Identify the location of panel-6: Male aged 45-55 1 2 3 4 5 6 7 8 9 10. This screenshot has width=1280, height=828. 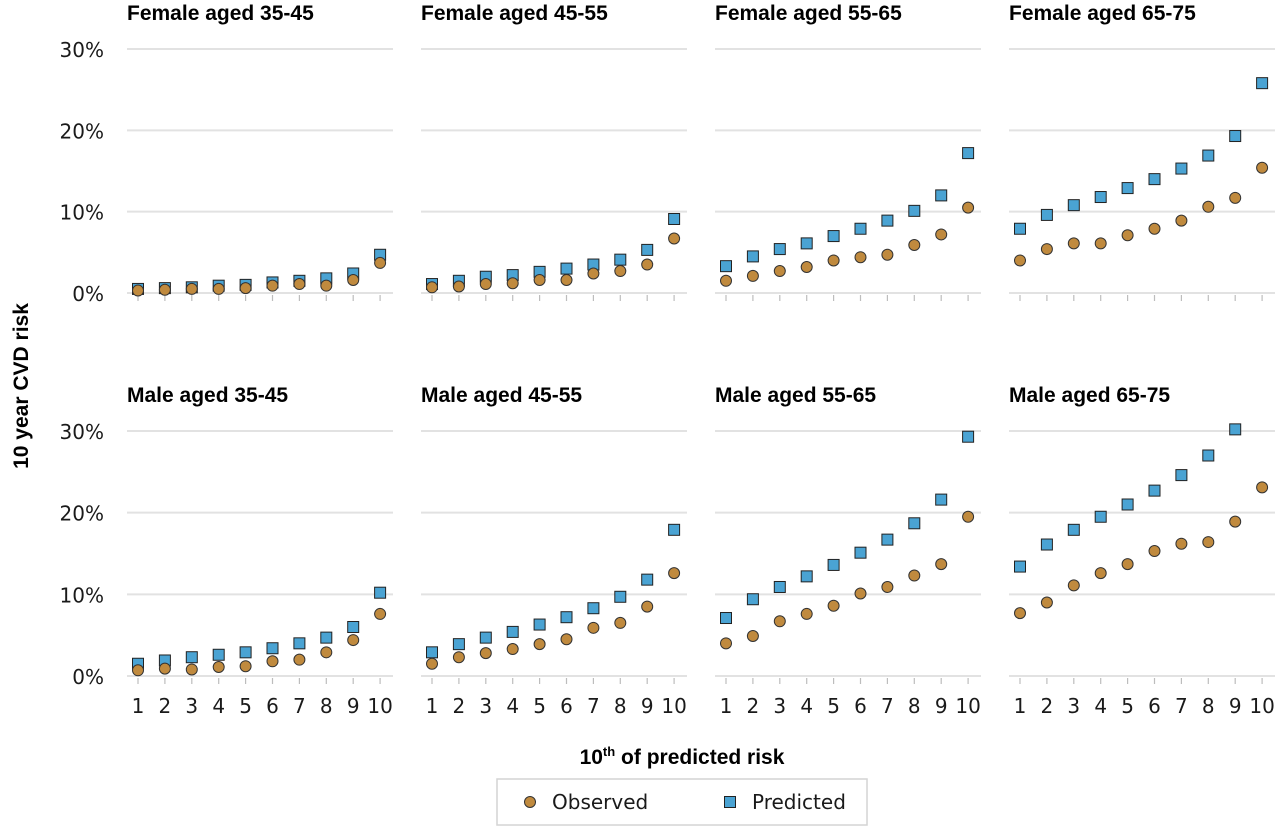
(554, 551).